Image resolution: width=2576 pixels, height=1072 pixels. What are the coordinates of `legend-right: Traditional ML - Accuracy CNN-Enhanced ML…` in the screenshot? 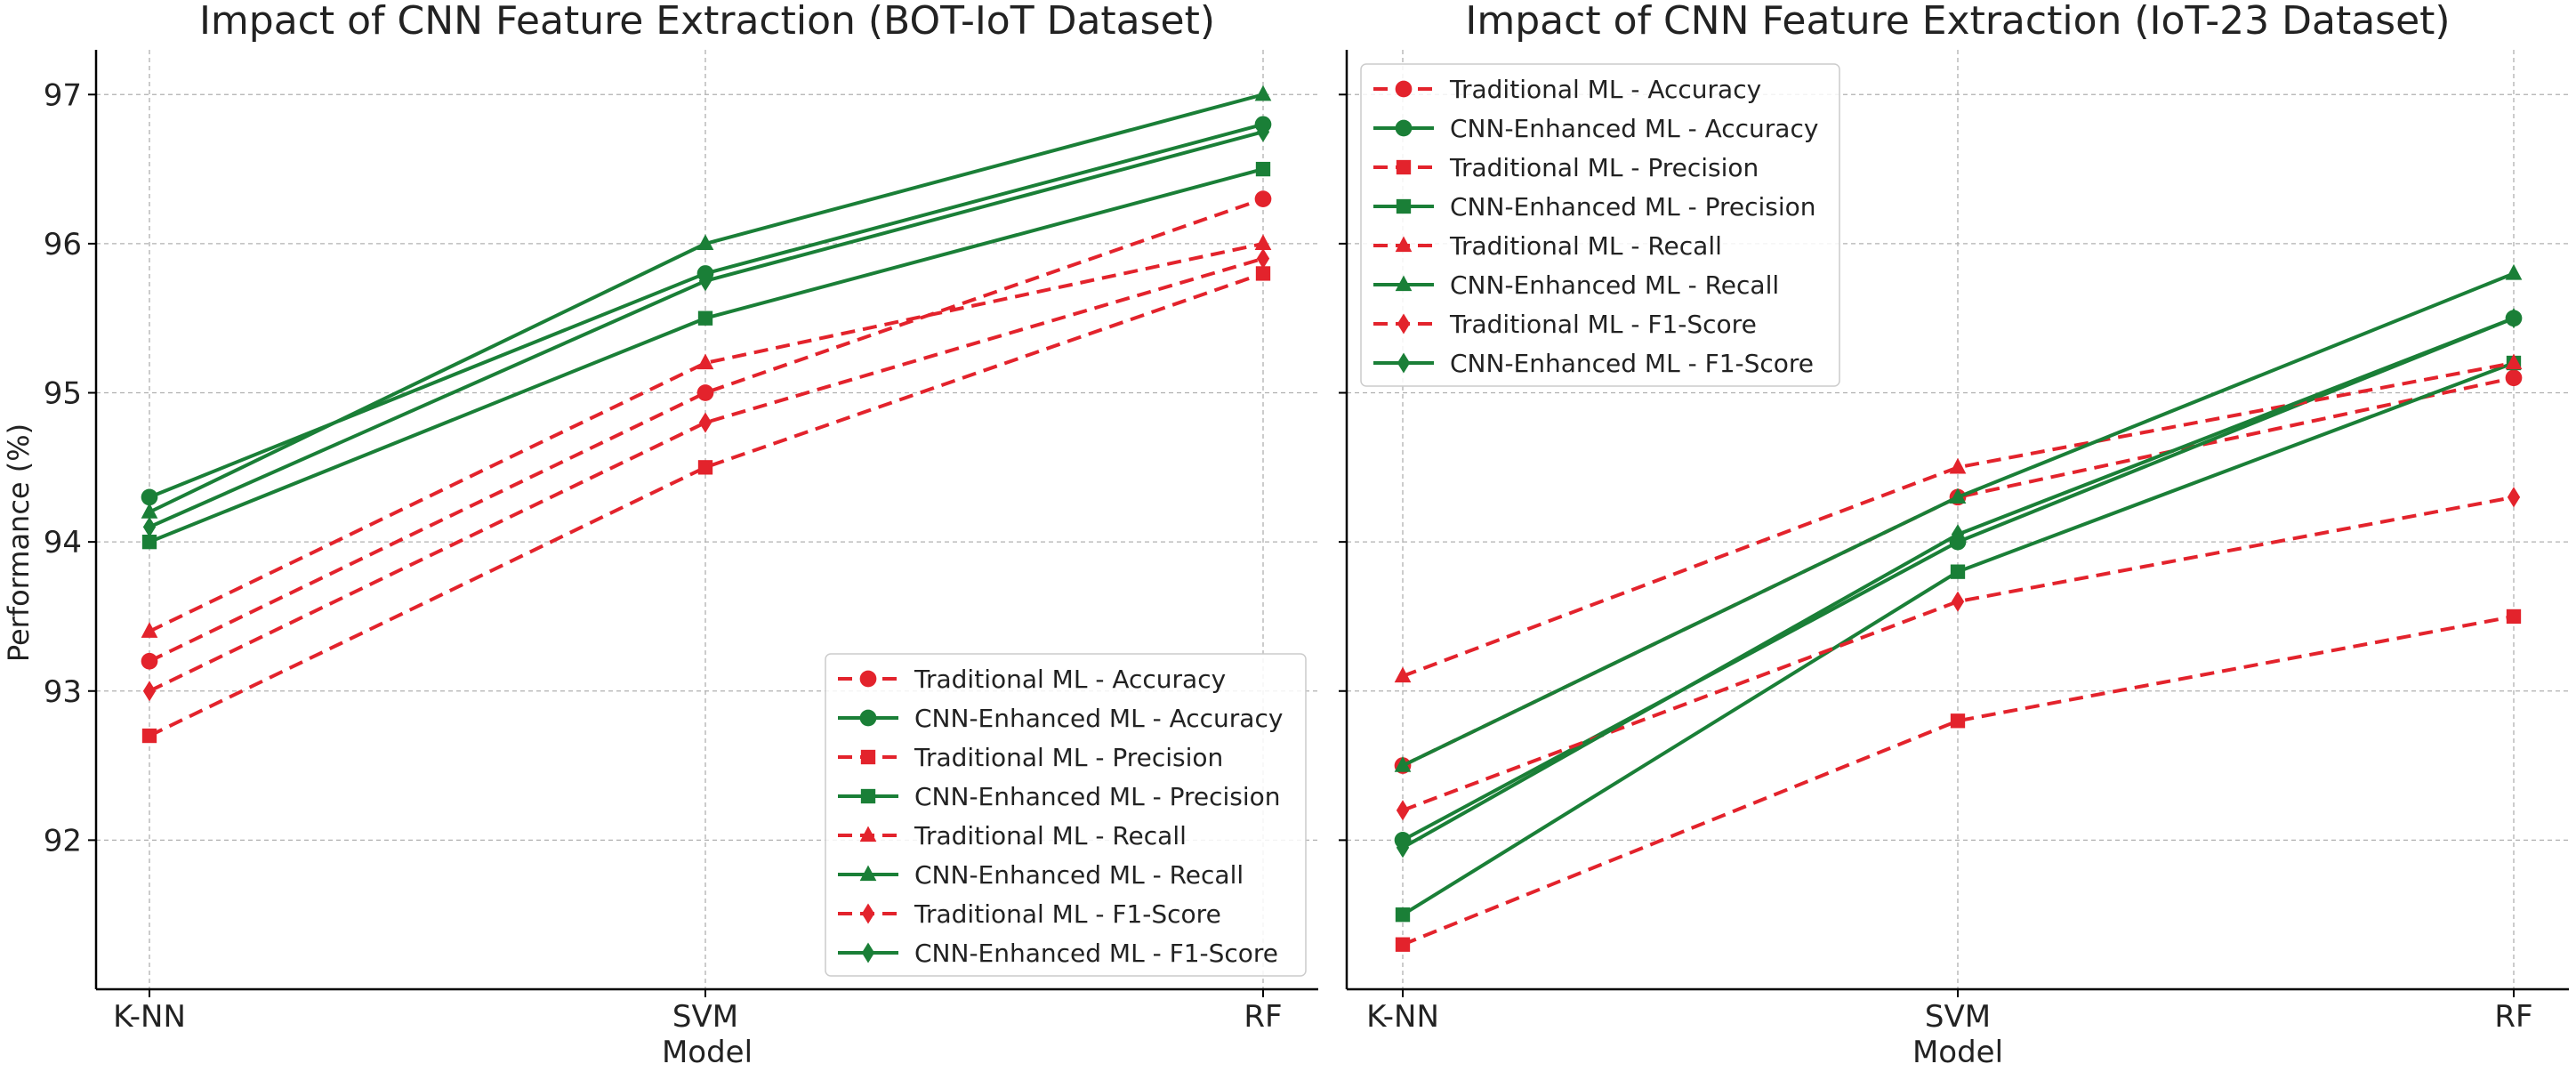 It's located at (1600, 225).